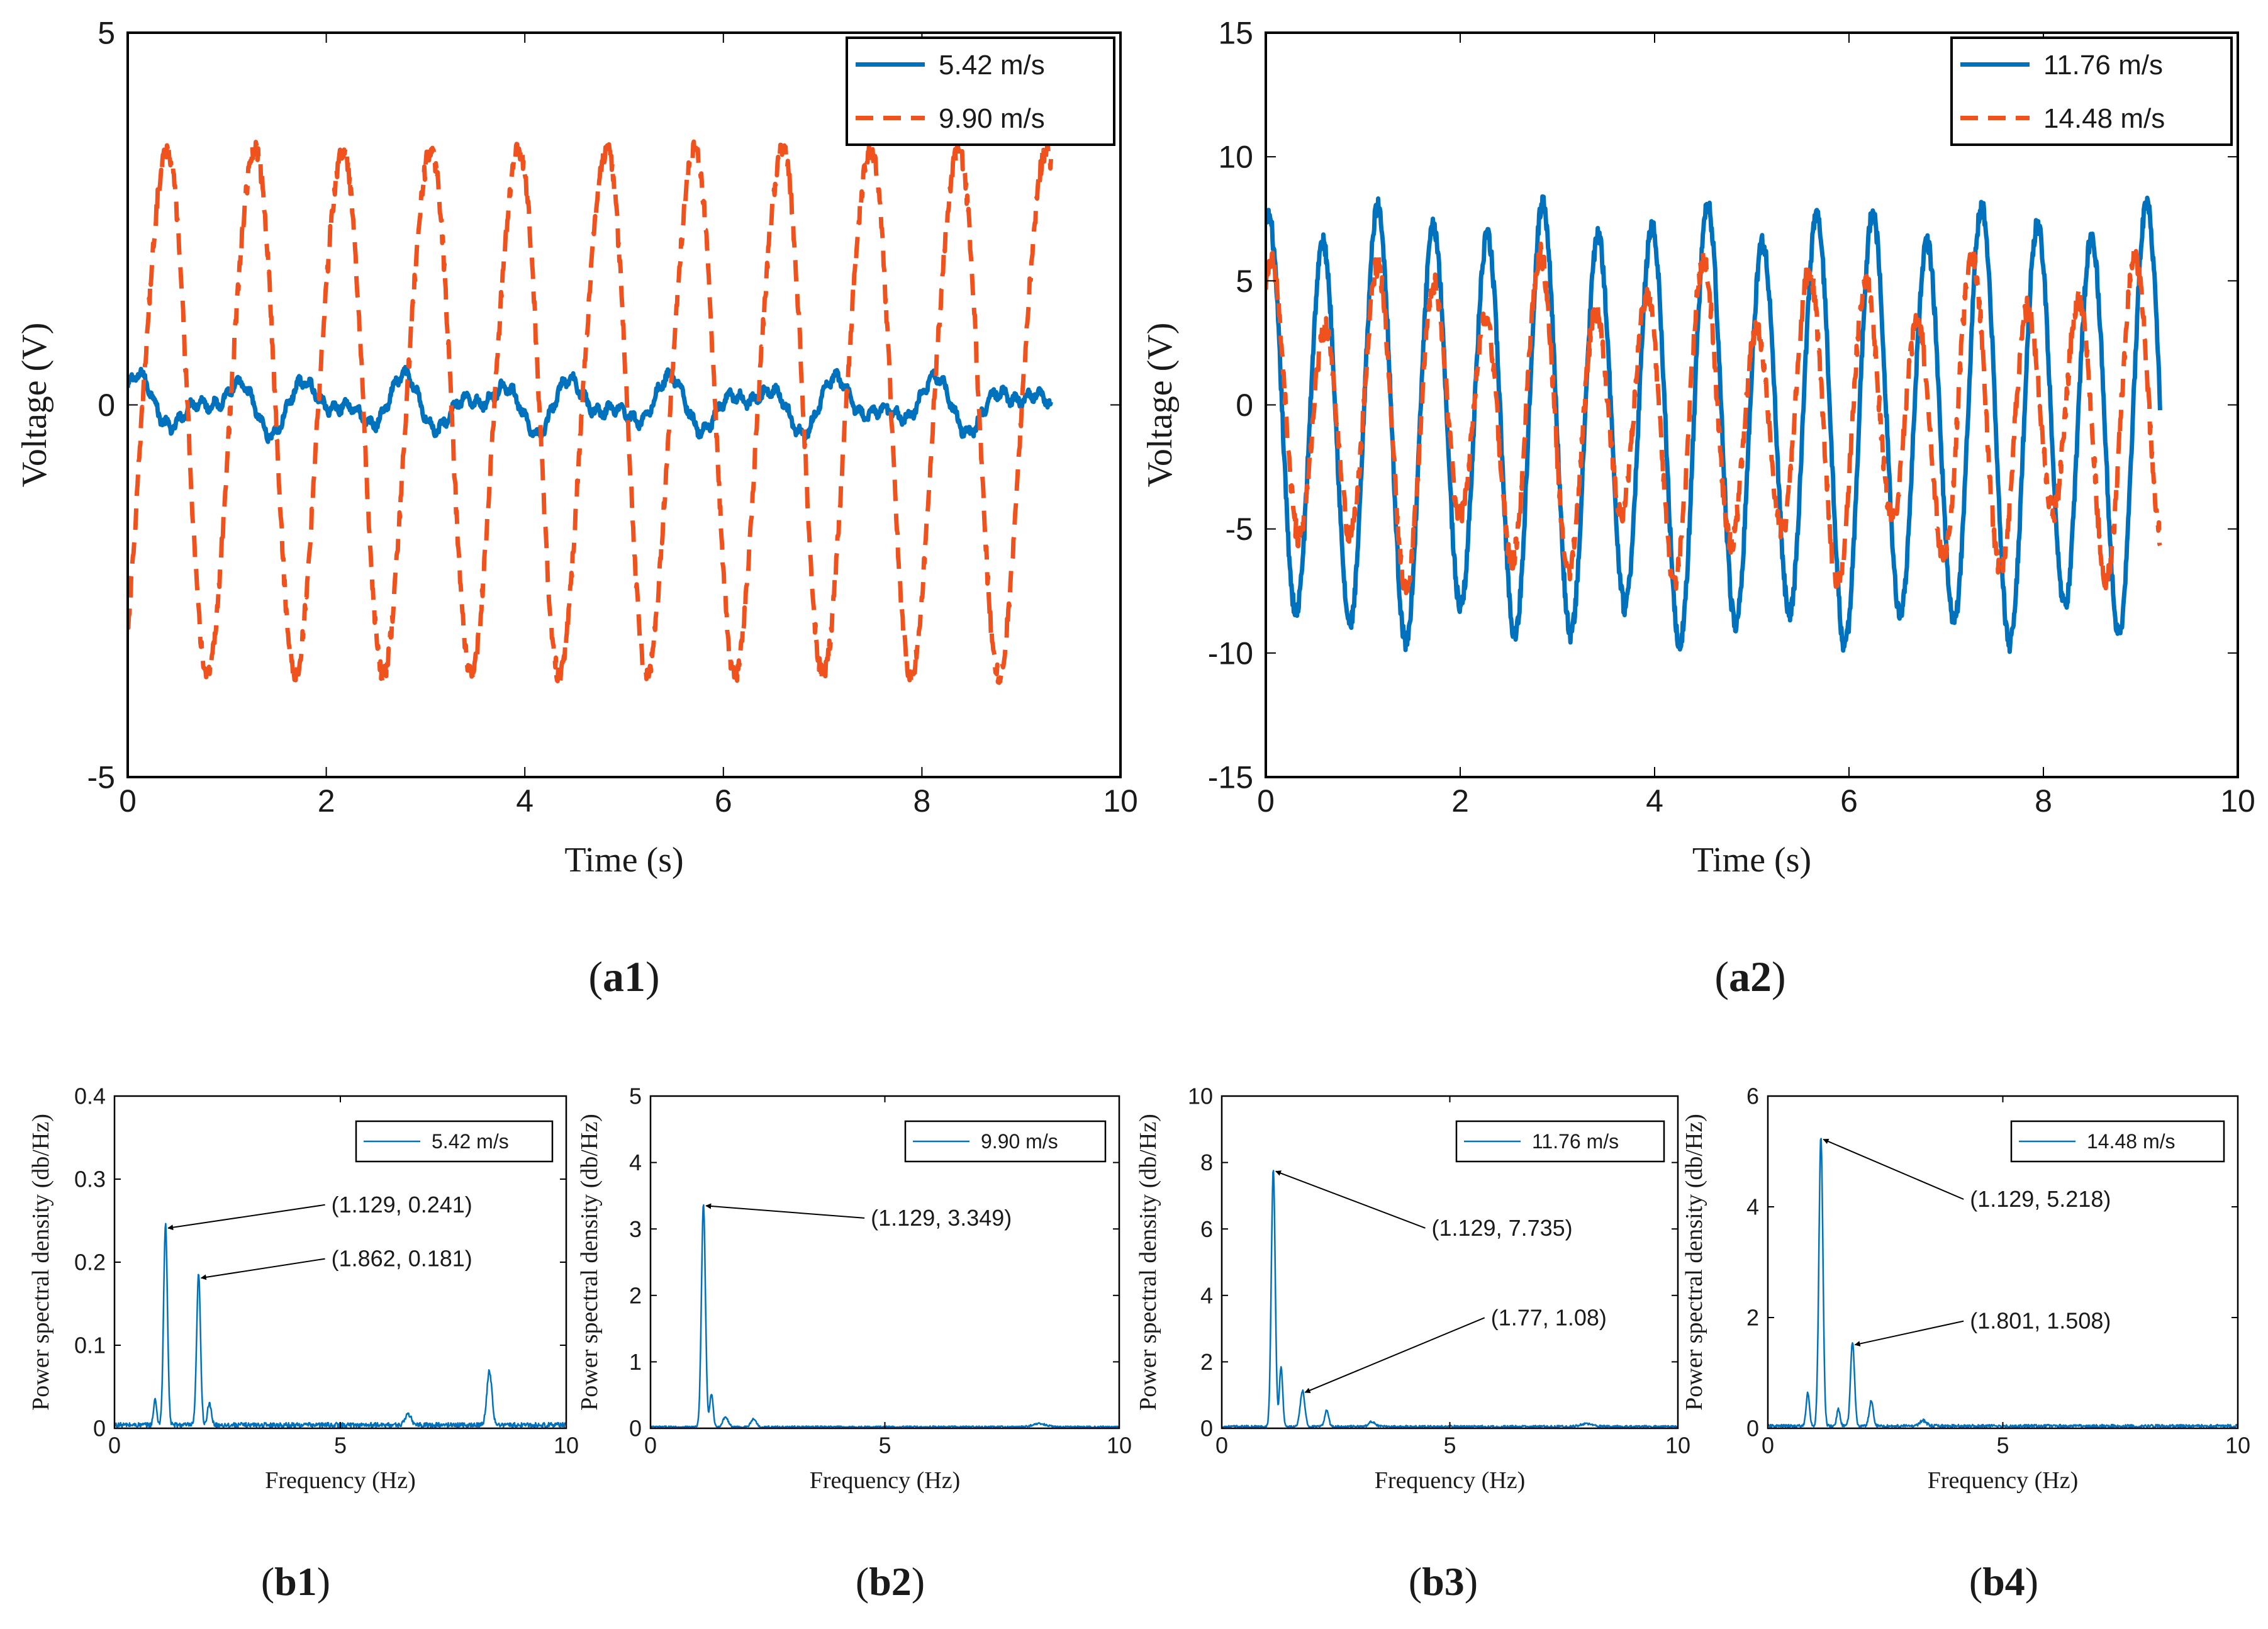 This screenshot has height=1629, width=2268. What do you see at coordinates (1560, 1141) in the screenshot?
I see `legend: 11.76 m/s` at bounding box center [1560, 1141].